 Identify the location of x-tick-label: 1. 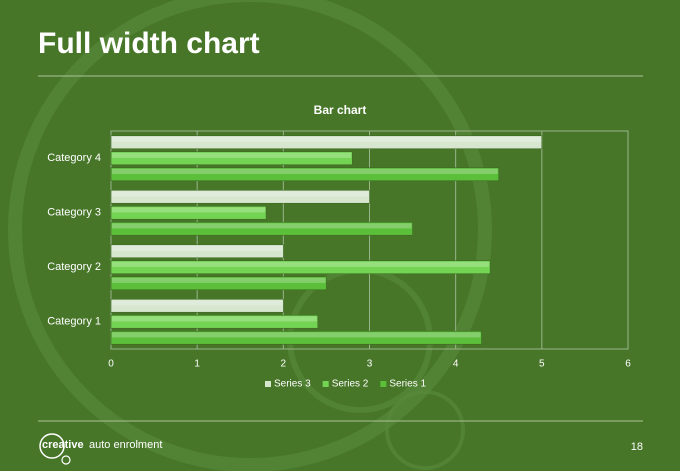
(197, 364).